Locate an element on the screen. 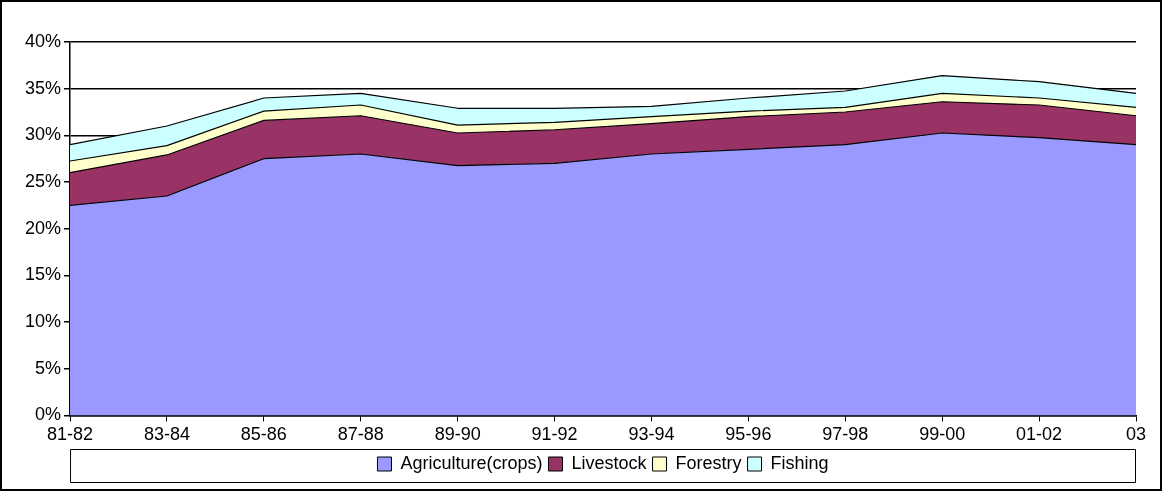 Image resolution: width=1162 pixels, height=491 pixels. x-tick-label: 93-94 is located at coordinates (651, 434).